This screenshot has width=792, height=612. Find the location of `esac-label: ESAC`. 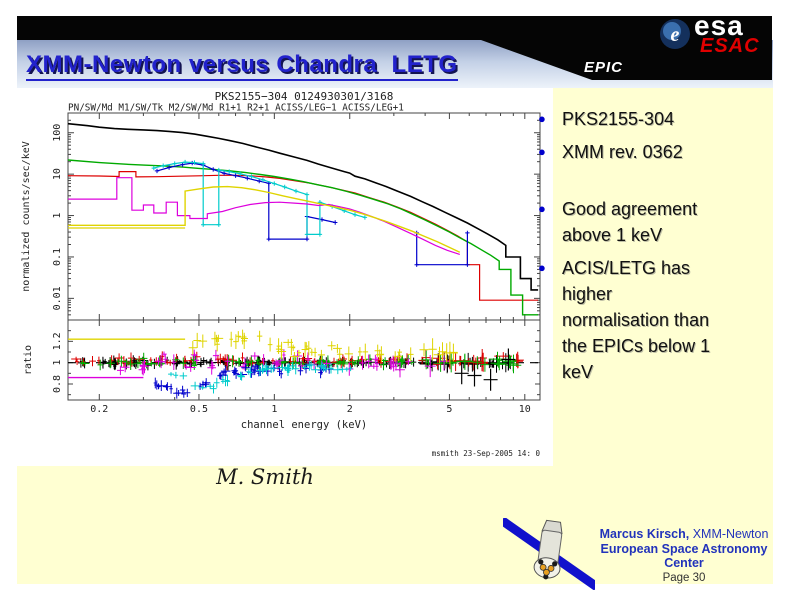

esac-label: ESAC is located at coordinates (730, 46).